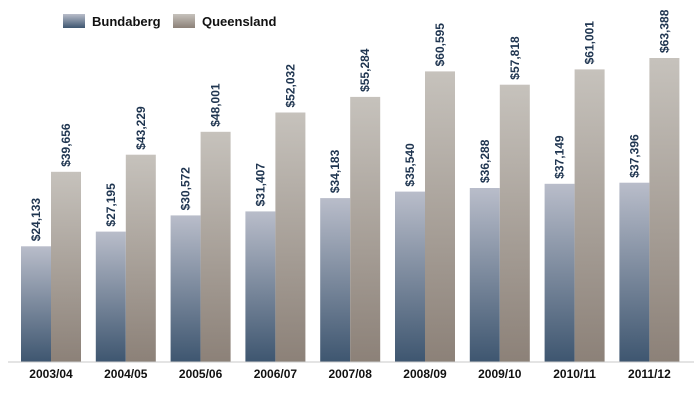 The image size is (700, 400). Describe the element at coordinates (365, 70) in the screenshot. I see `value-label-queensland-2007-08: $55,284` at that location.